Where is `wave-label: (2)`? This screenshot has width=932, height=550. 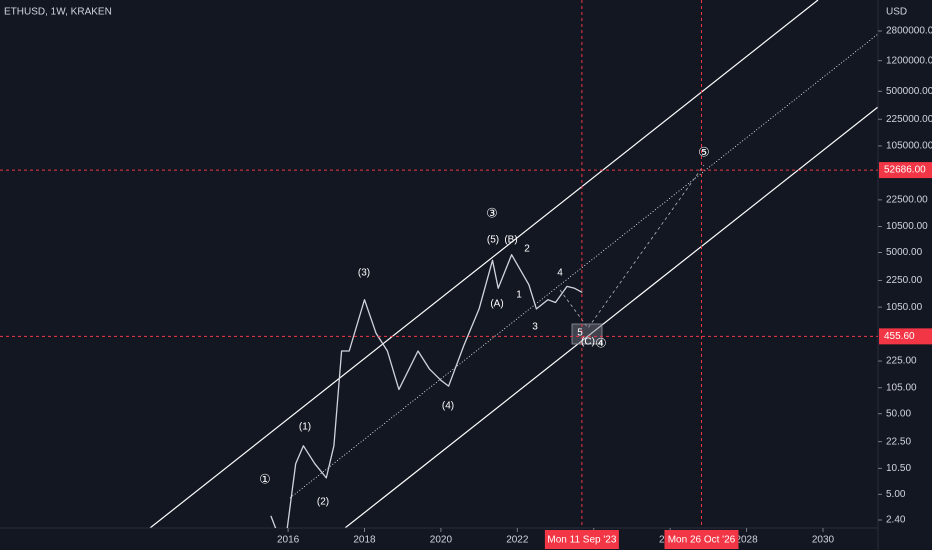 wave-label: (2) is located at coordinates (323, 502).